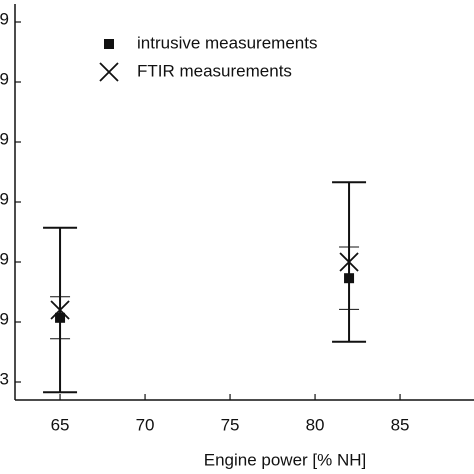 The height and width of the screenshot is (474, 474). What do you see at coordinates (285, 459) in the screenshot?
I see `x-axis-label: Engine power [% NH]` at bounding box center [285, 459].